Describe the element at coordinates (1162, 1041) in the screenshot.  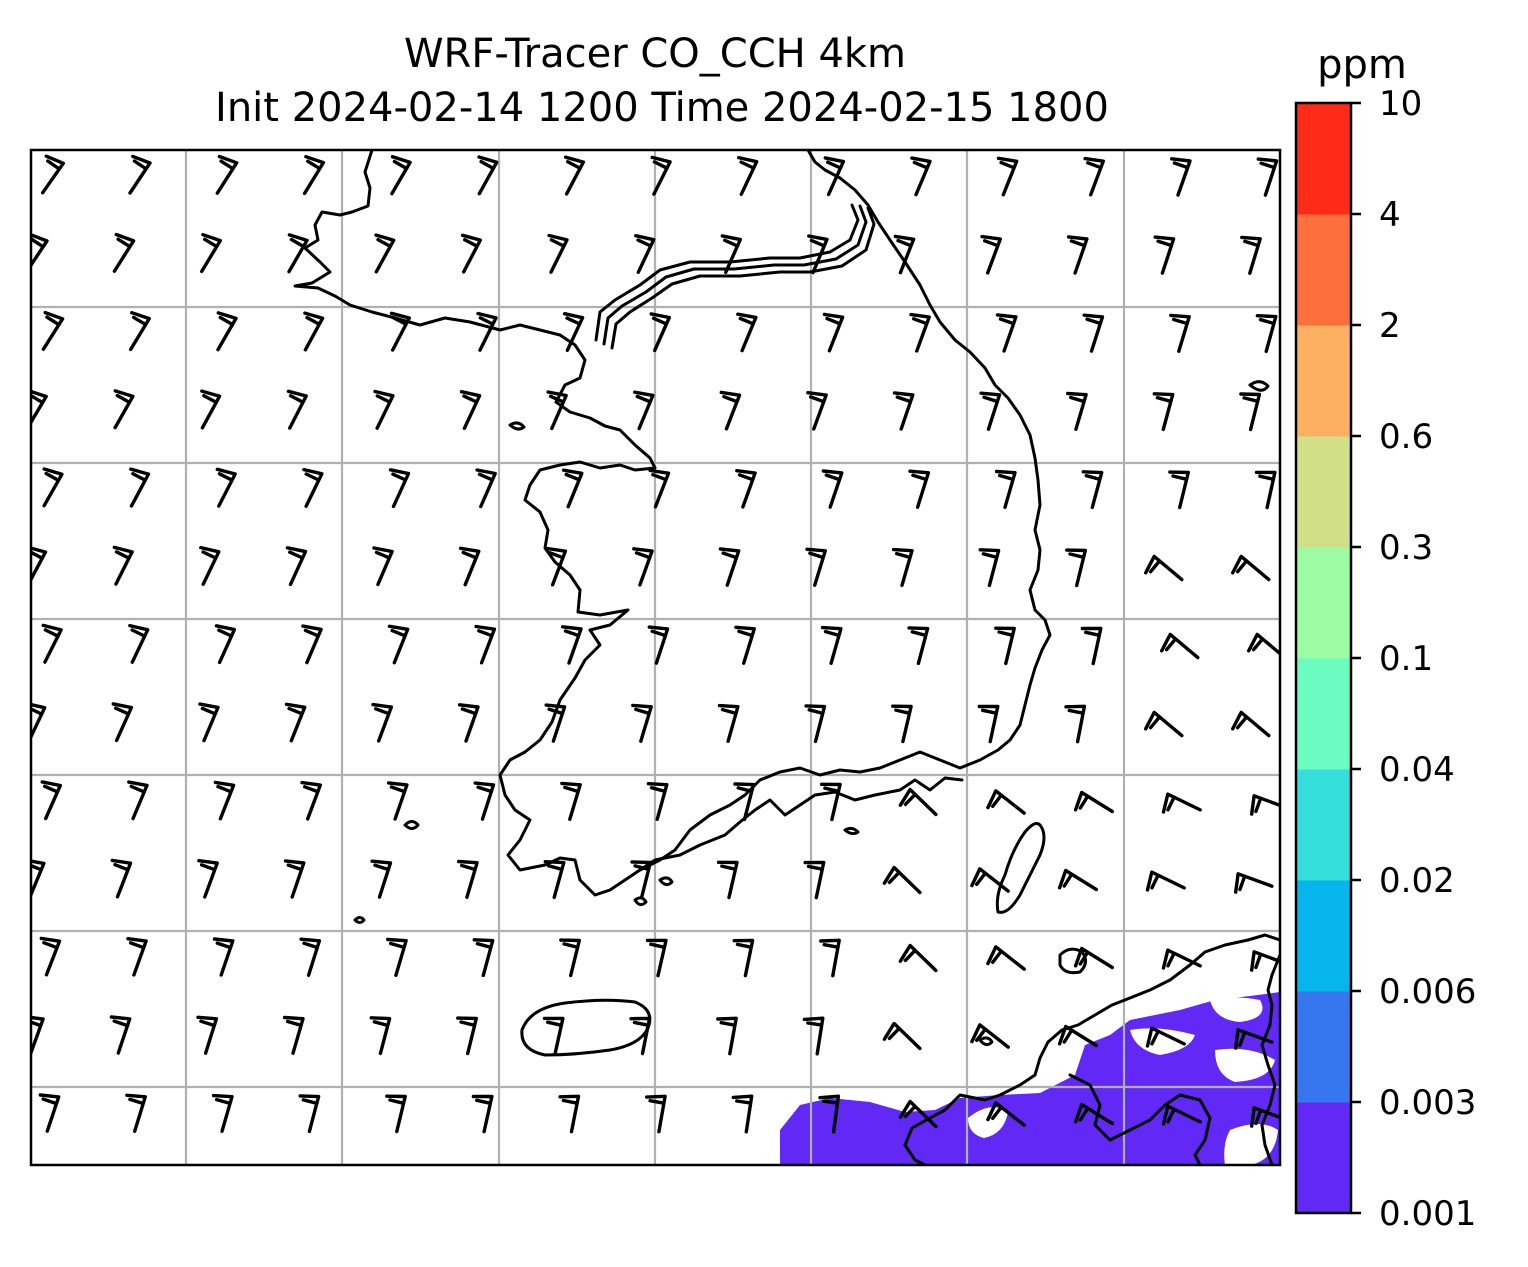
I see `plume-hole` at that location.